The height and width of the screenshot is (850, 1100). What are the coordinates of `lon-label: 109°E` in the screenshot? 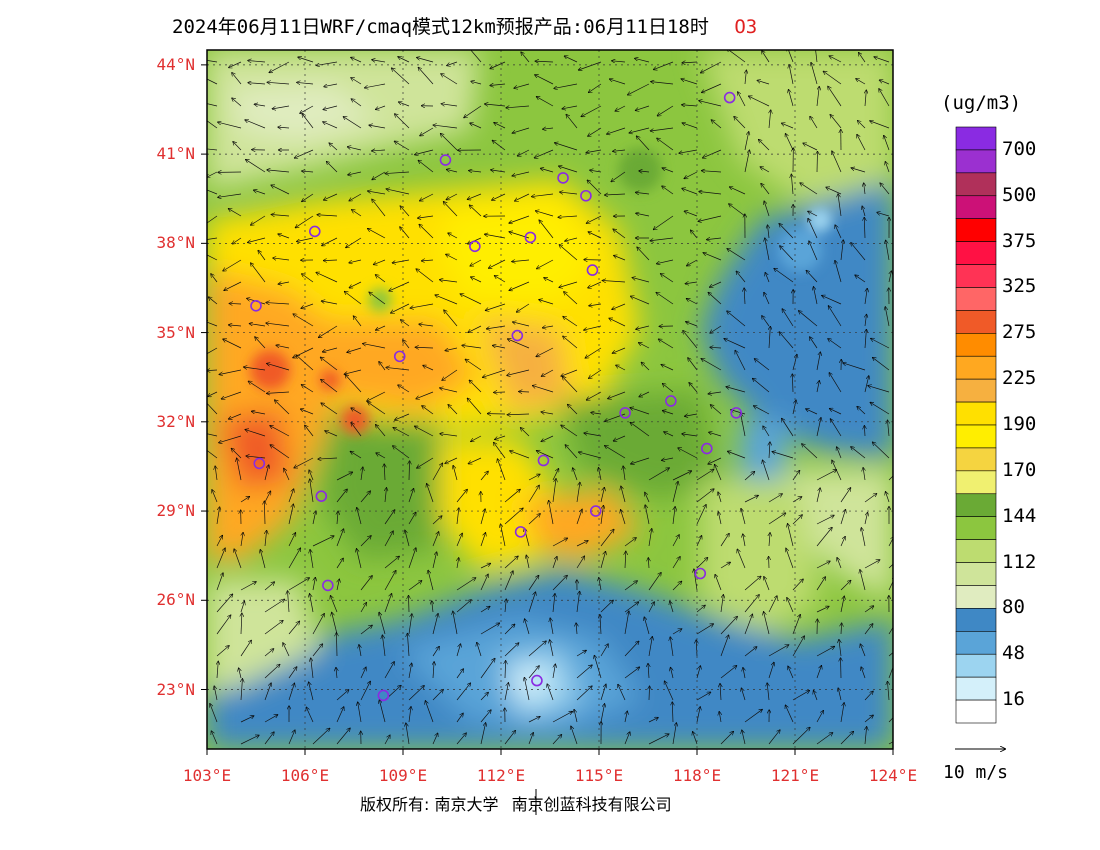 It's located at (403, 775).